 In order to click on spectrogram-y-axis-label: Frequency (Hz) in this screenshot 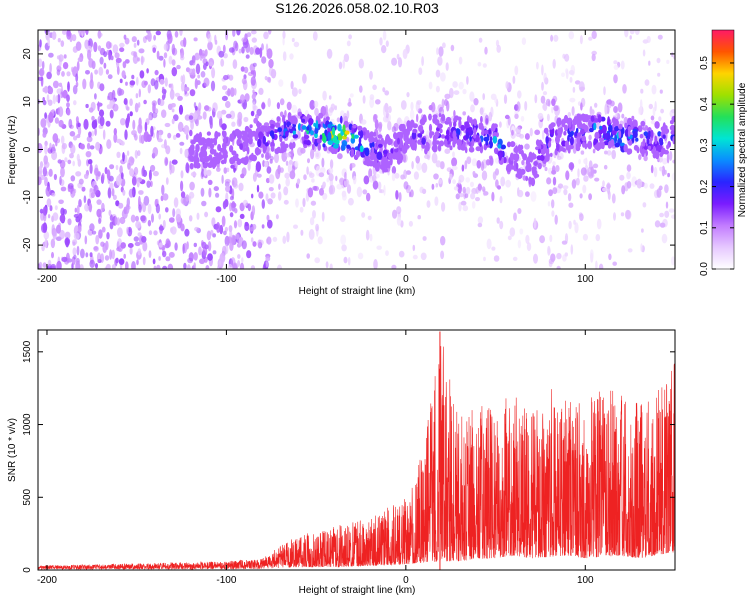, I will do `click(12, 150)`.